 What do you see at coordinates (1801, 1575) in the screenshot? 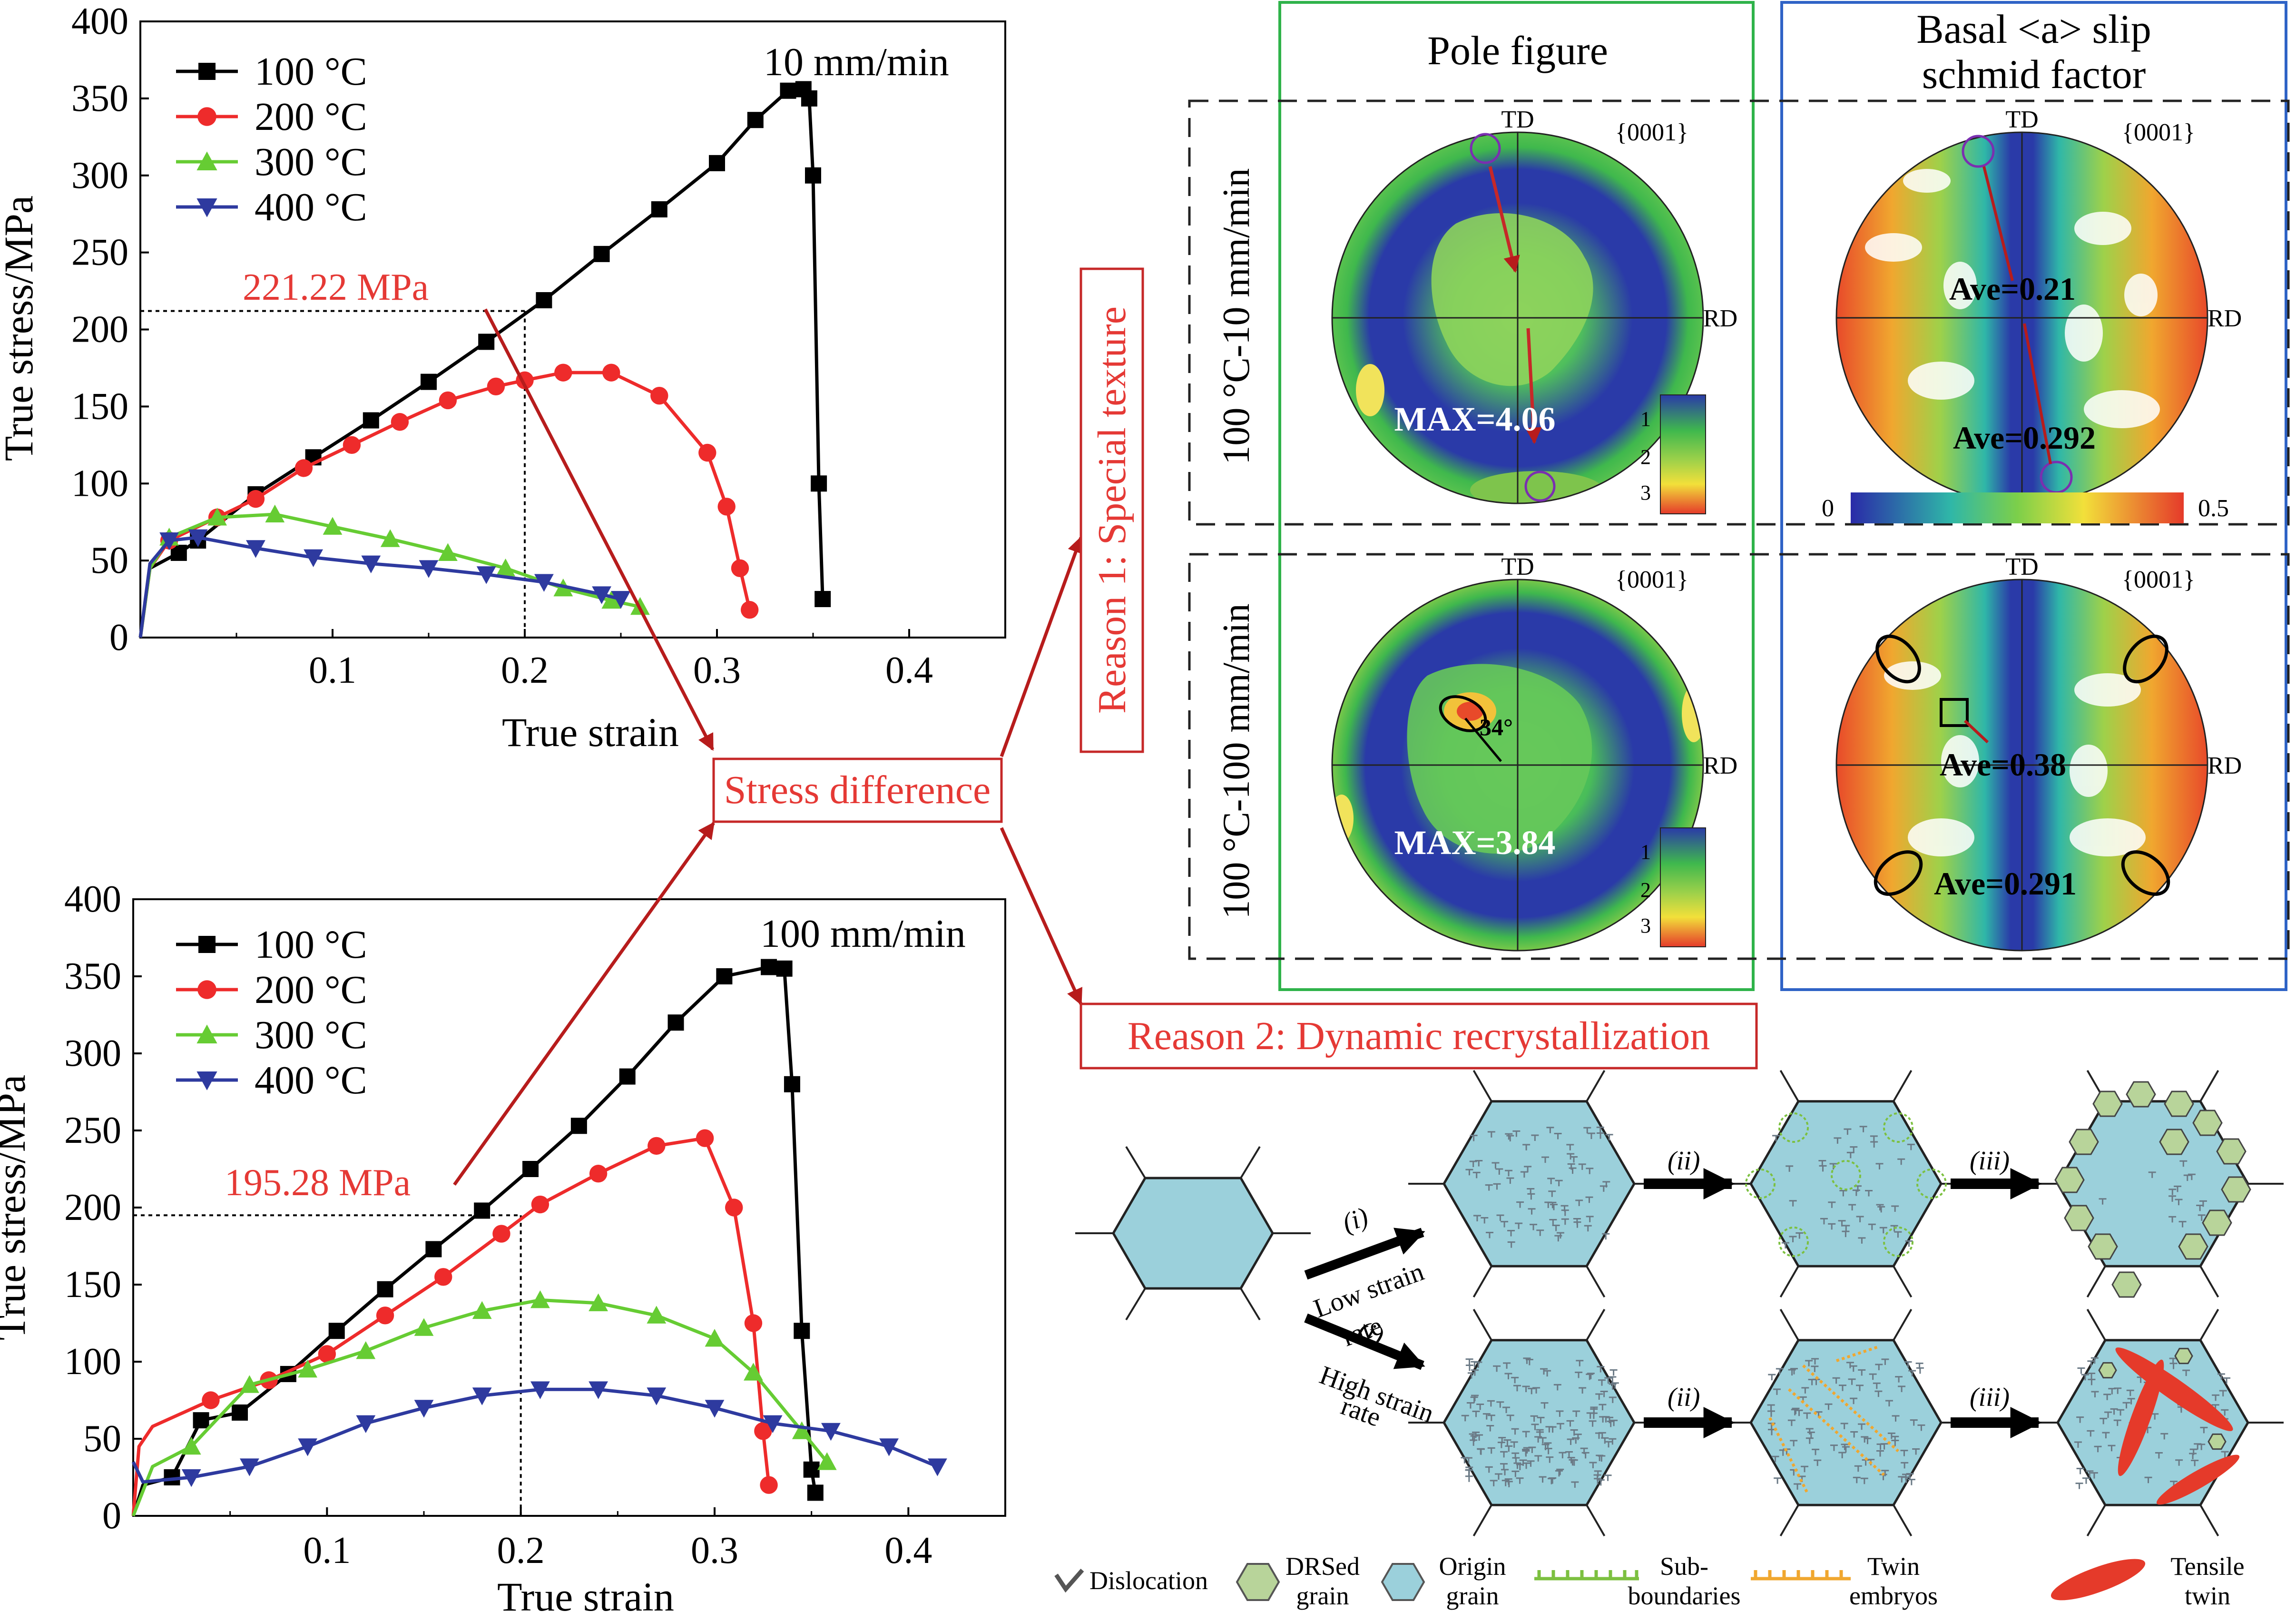
I see `twin-embryos-icon` at bounding box center [1801, 1575].